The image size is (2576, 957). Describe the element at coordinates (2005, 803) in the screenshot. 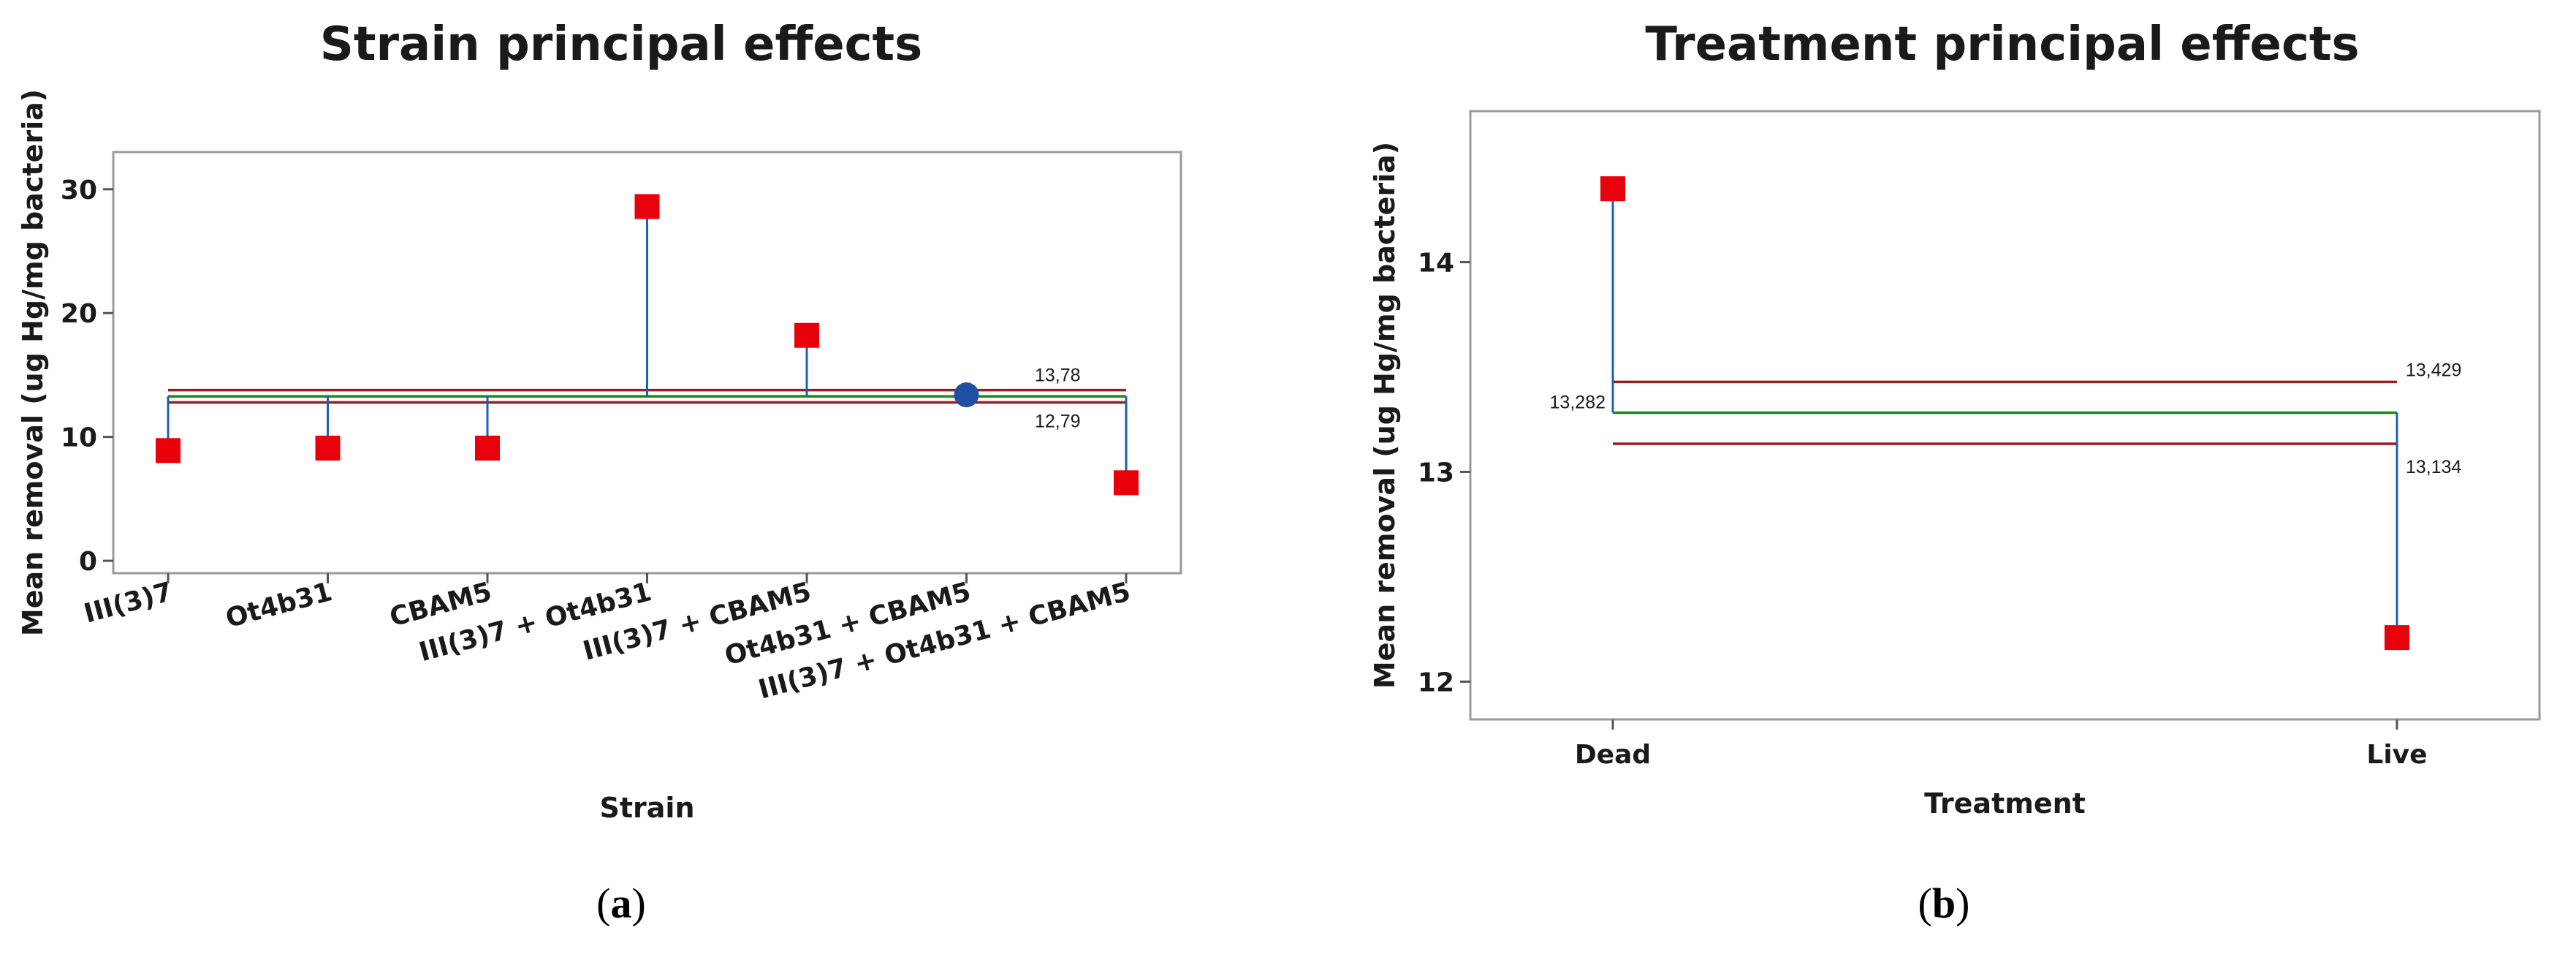

I see `x-axis-label: Treatment` at that location.